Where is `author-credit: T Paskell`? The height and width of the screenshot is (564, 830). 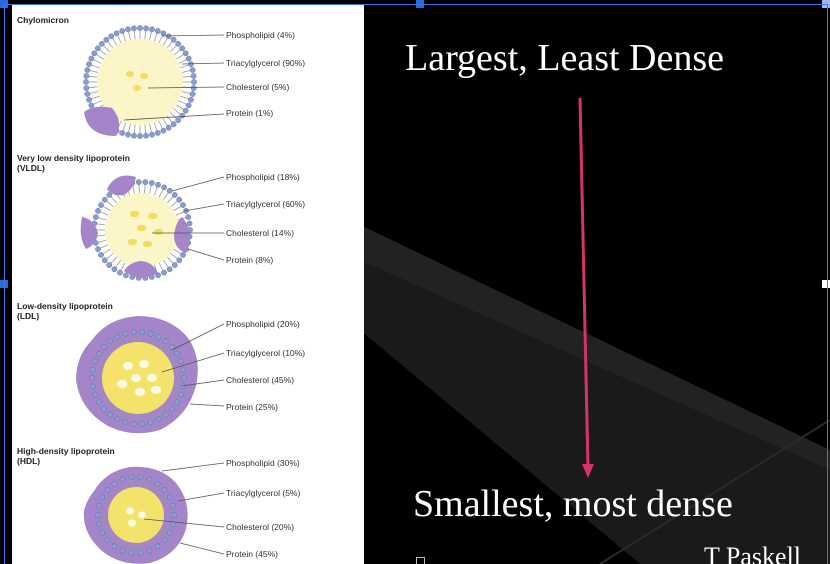
author-credit: T Paskell is located at coordinates (753, 553).